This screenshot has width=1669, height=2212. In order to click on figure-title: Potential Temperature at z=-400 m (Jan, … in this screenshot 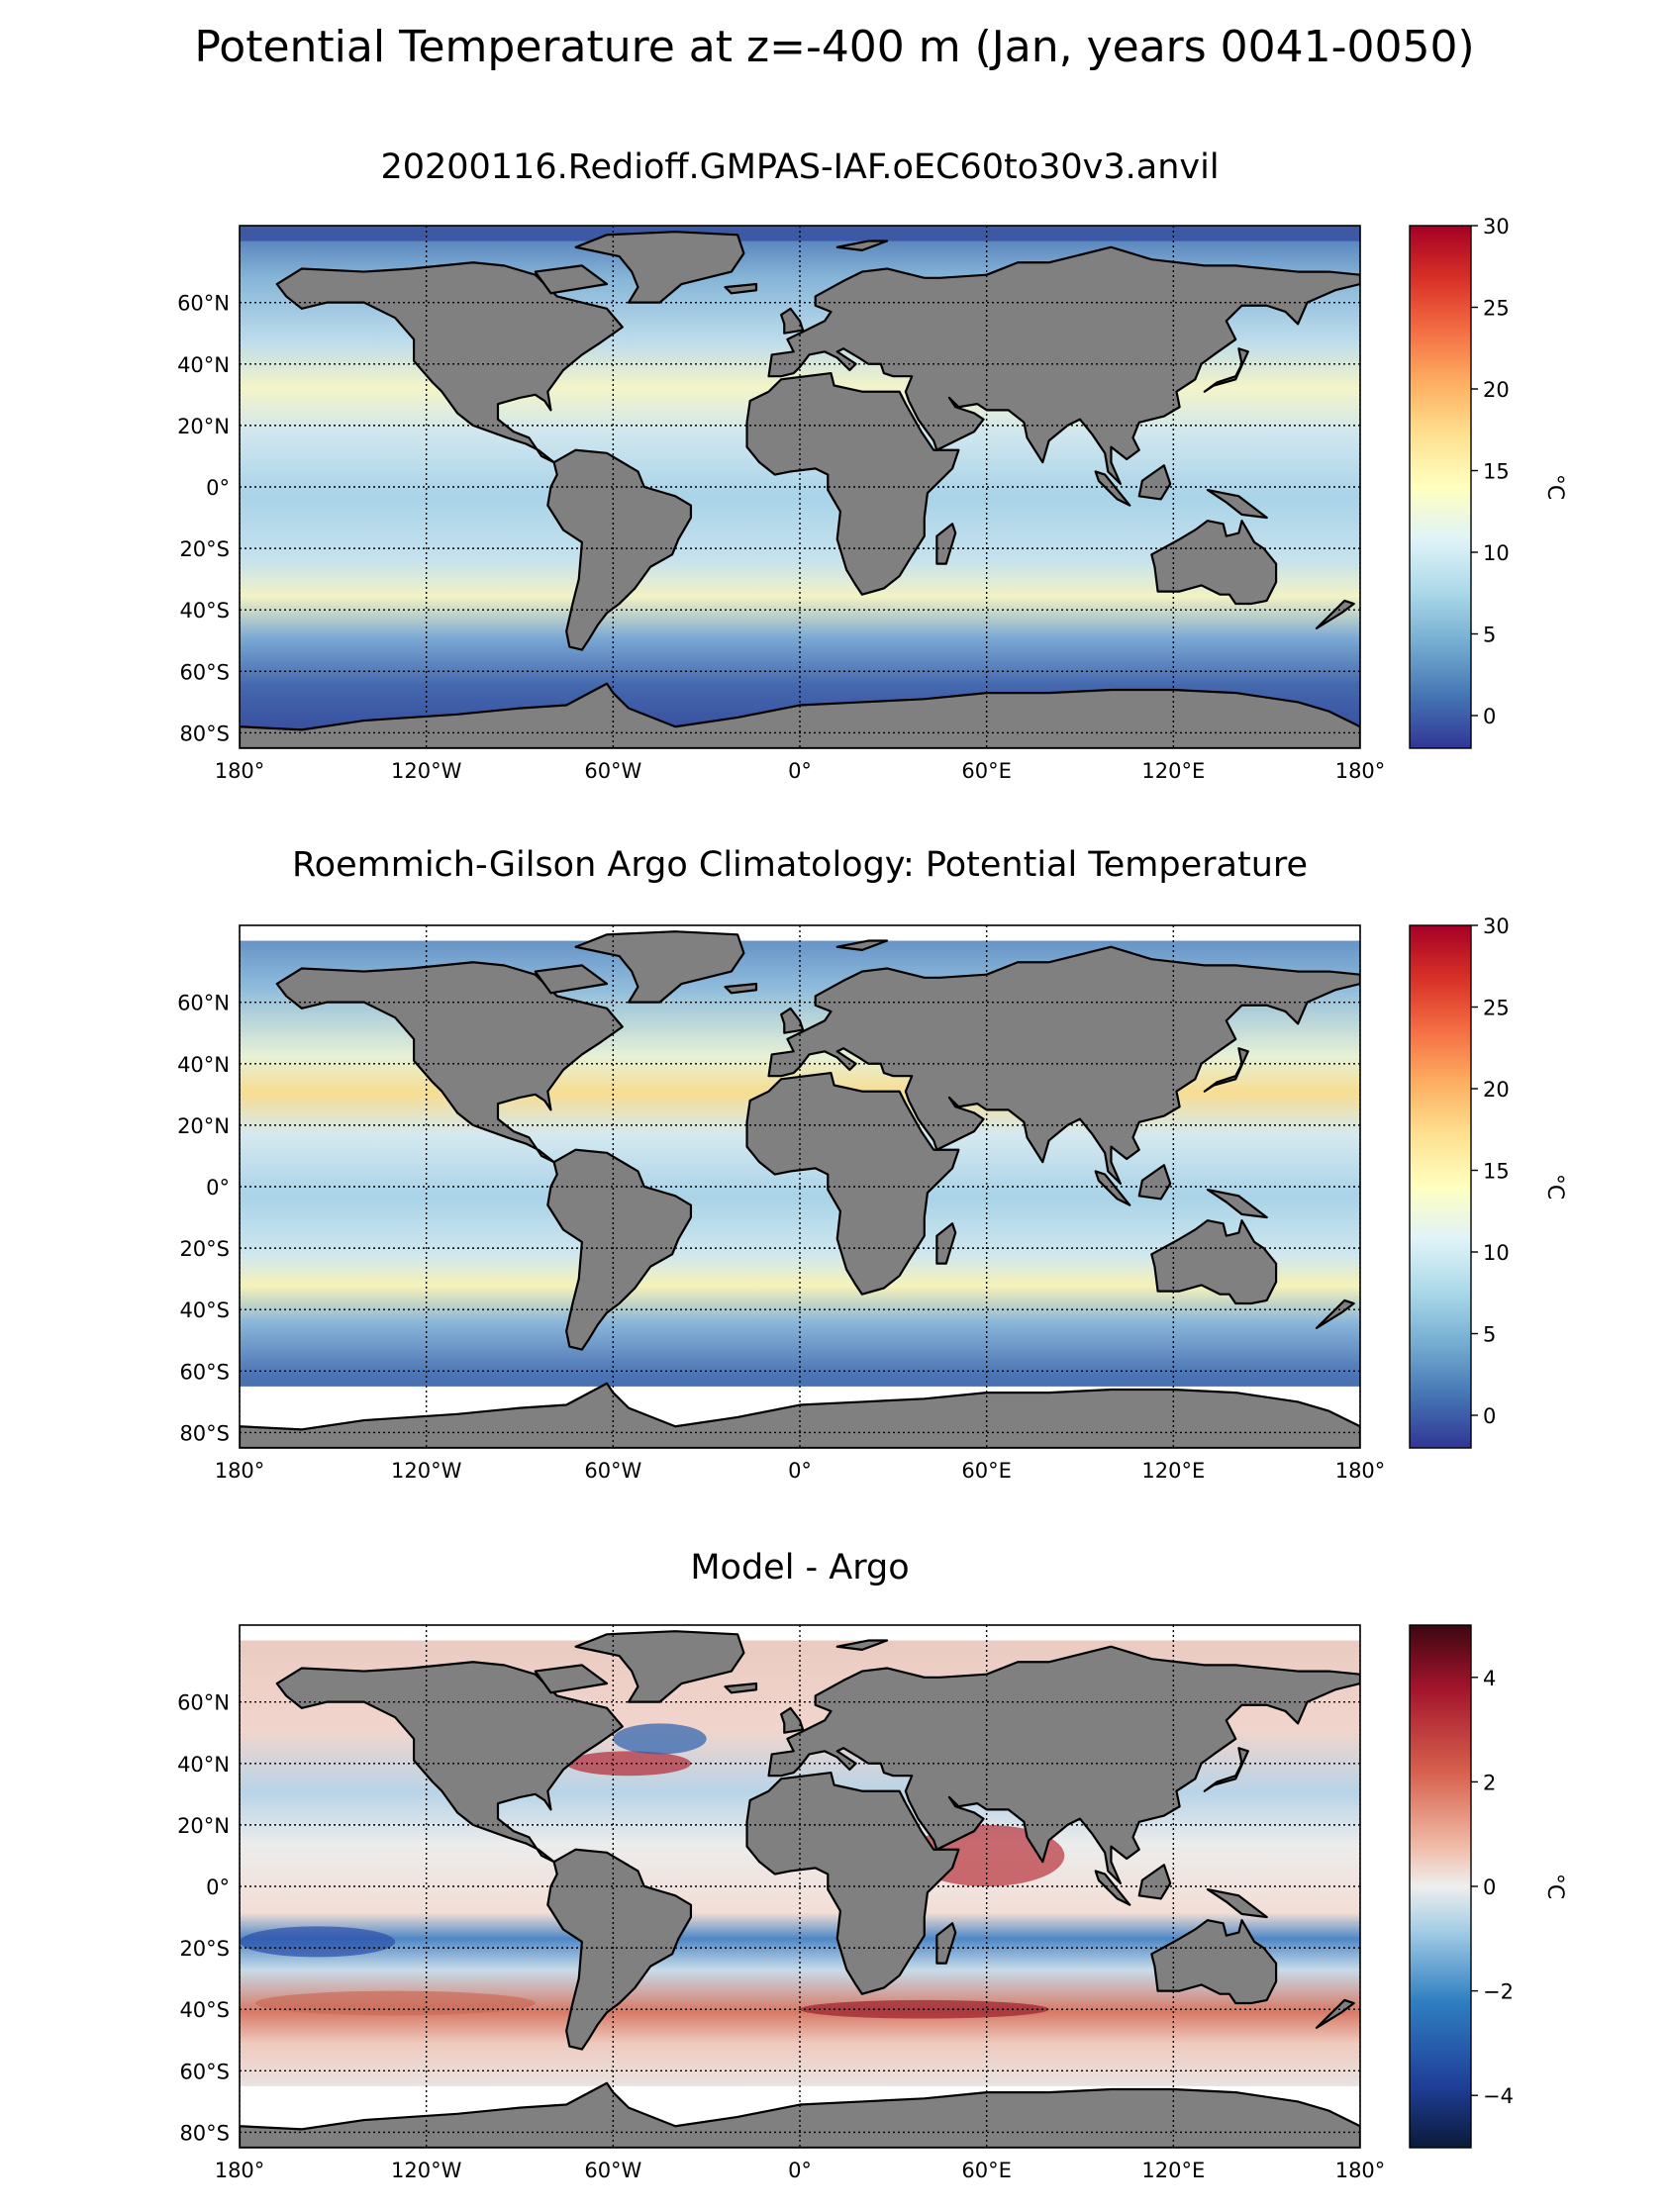, I will do `click(834, 47)`.